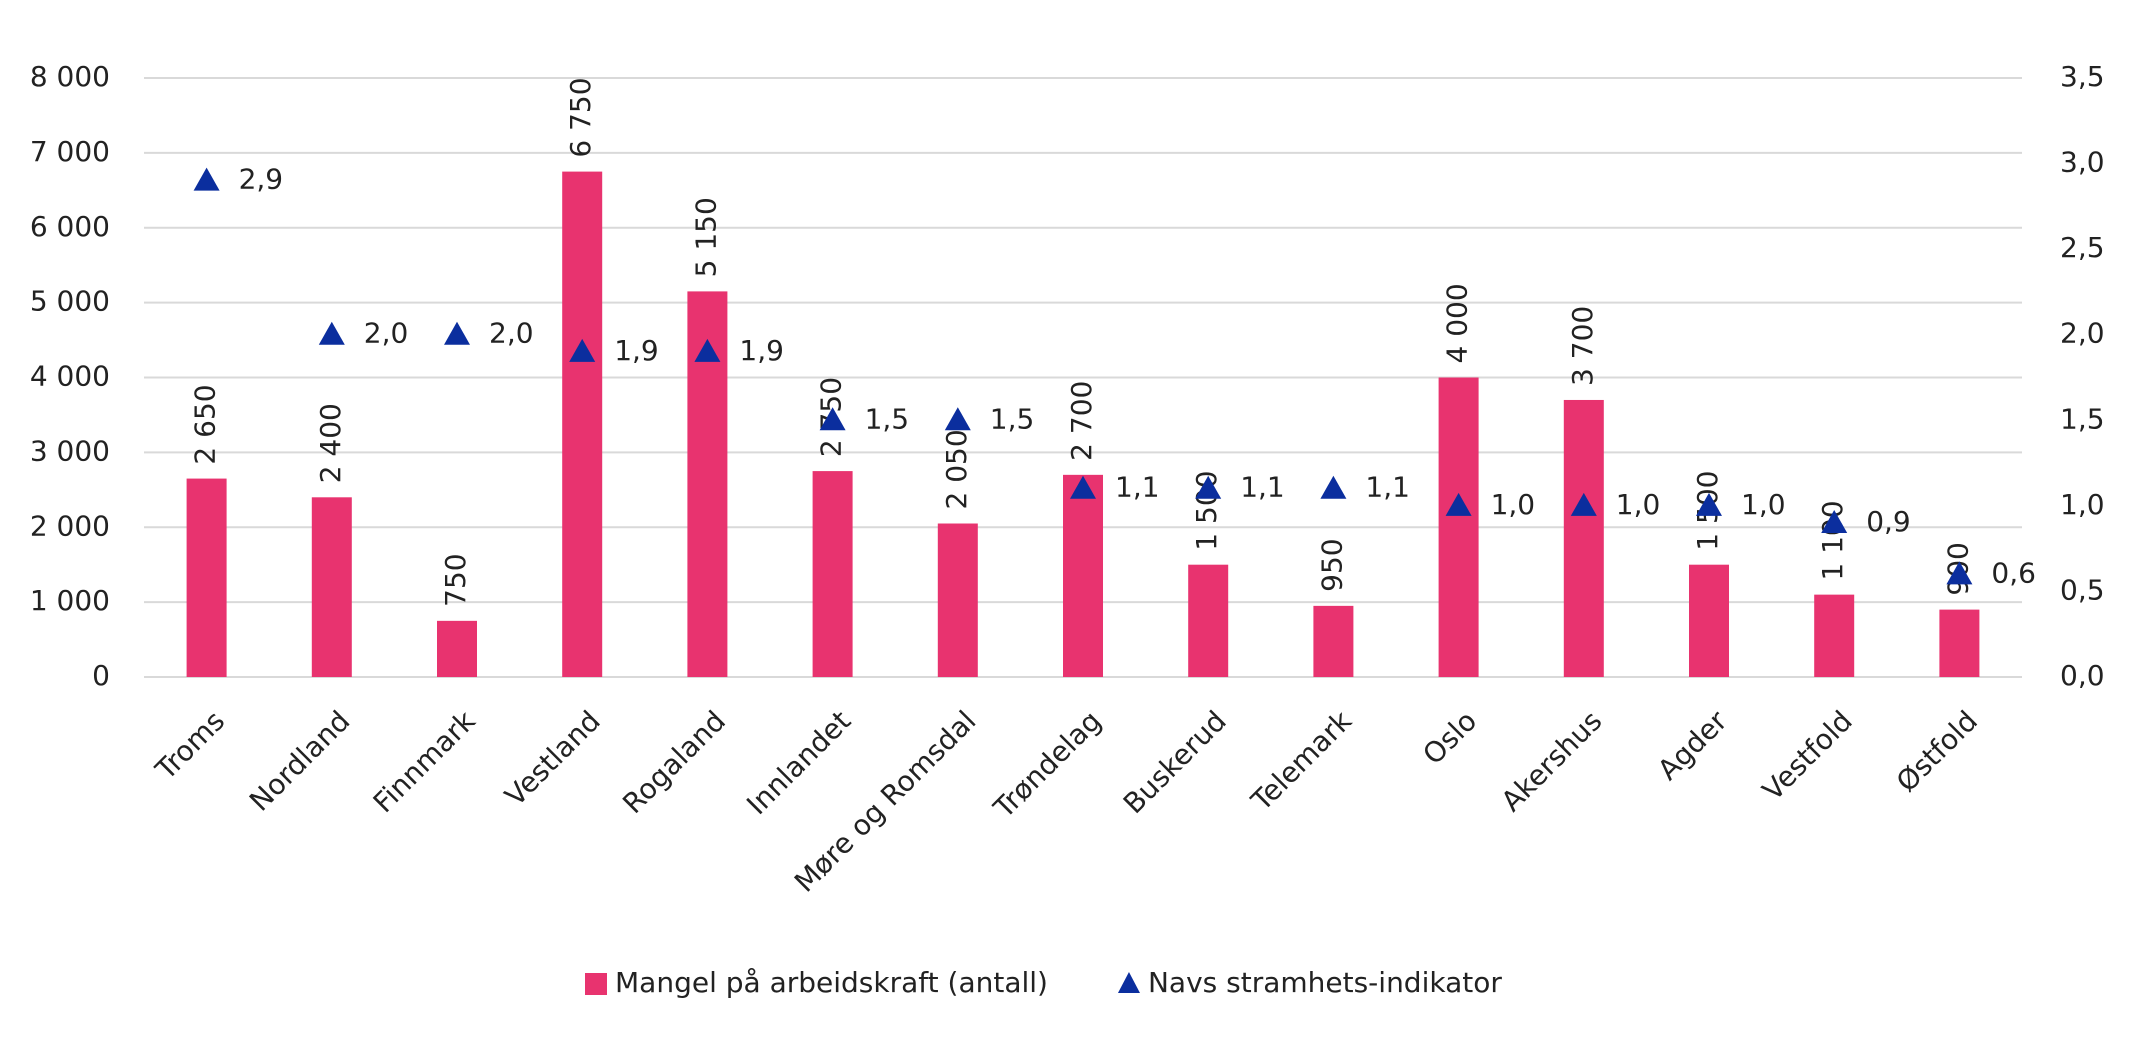 The width and height of the screenshot is (2139, 1046). What do you see at coordinates (455, 579) in the screenshot?
I see `bar-value-label: 750` at bounding box center [455, 579].